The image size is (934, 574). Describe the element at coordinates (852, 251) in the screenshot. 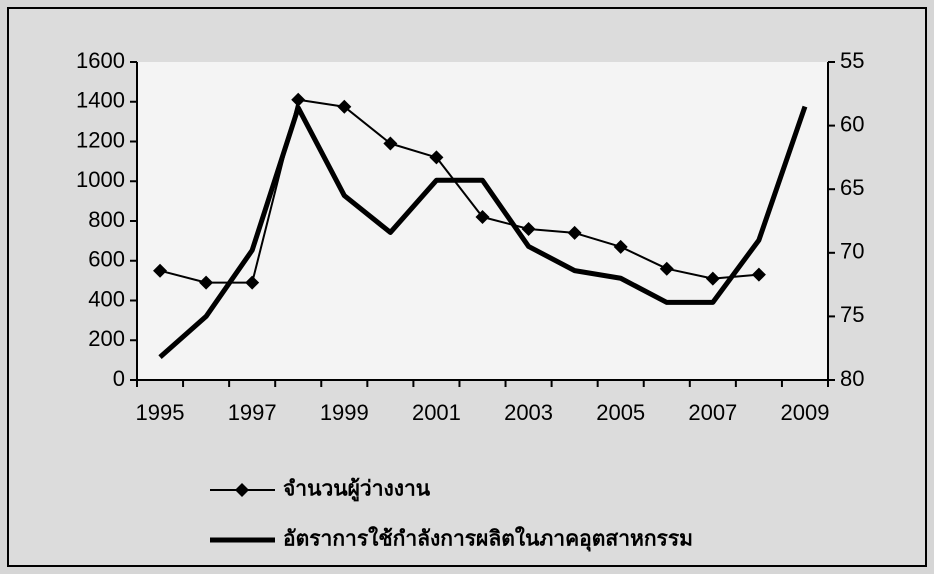

I see `y2-tick-label: 70` at that location.